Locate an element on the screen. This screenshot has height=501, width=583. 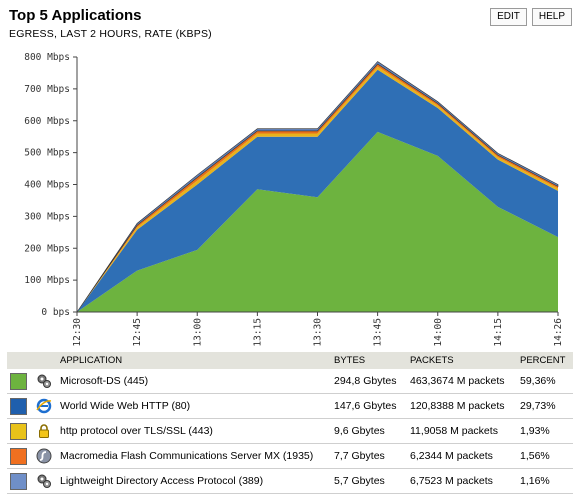
x-tick-label: 14:15 is located at coordinates (498, 332).